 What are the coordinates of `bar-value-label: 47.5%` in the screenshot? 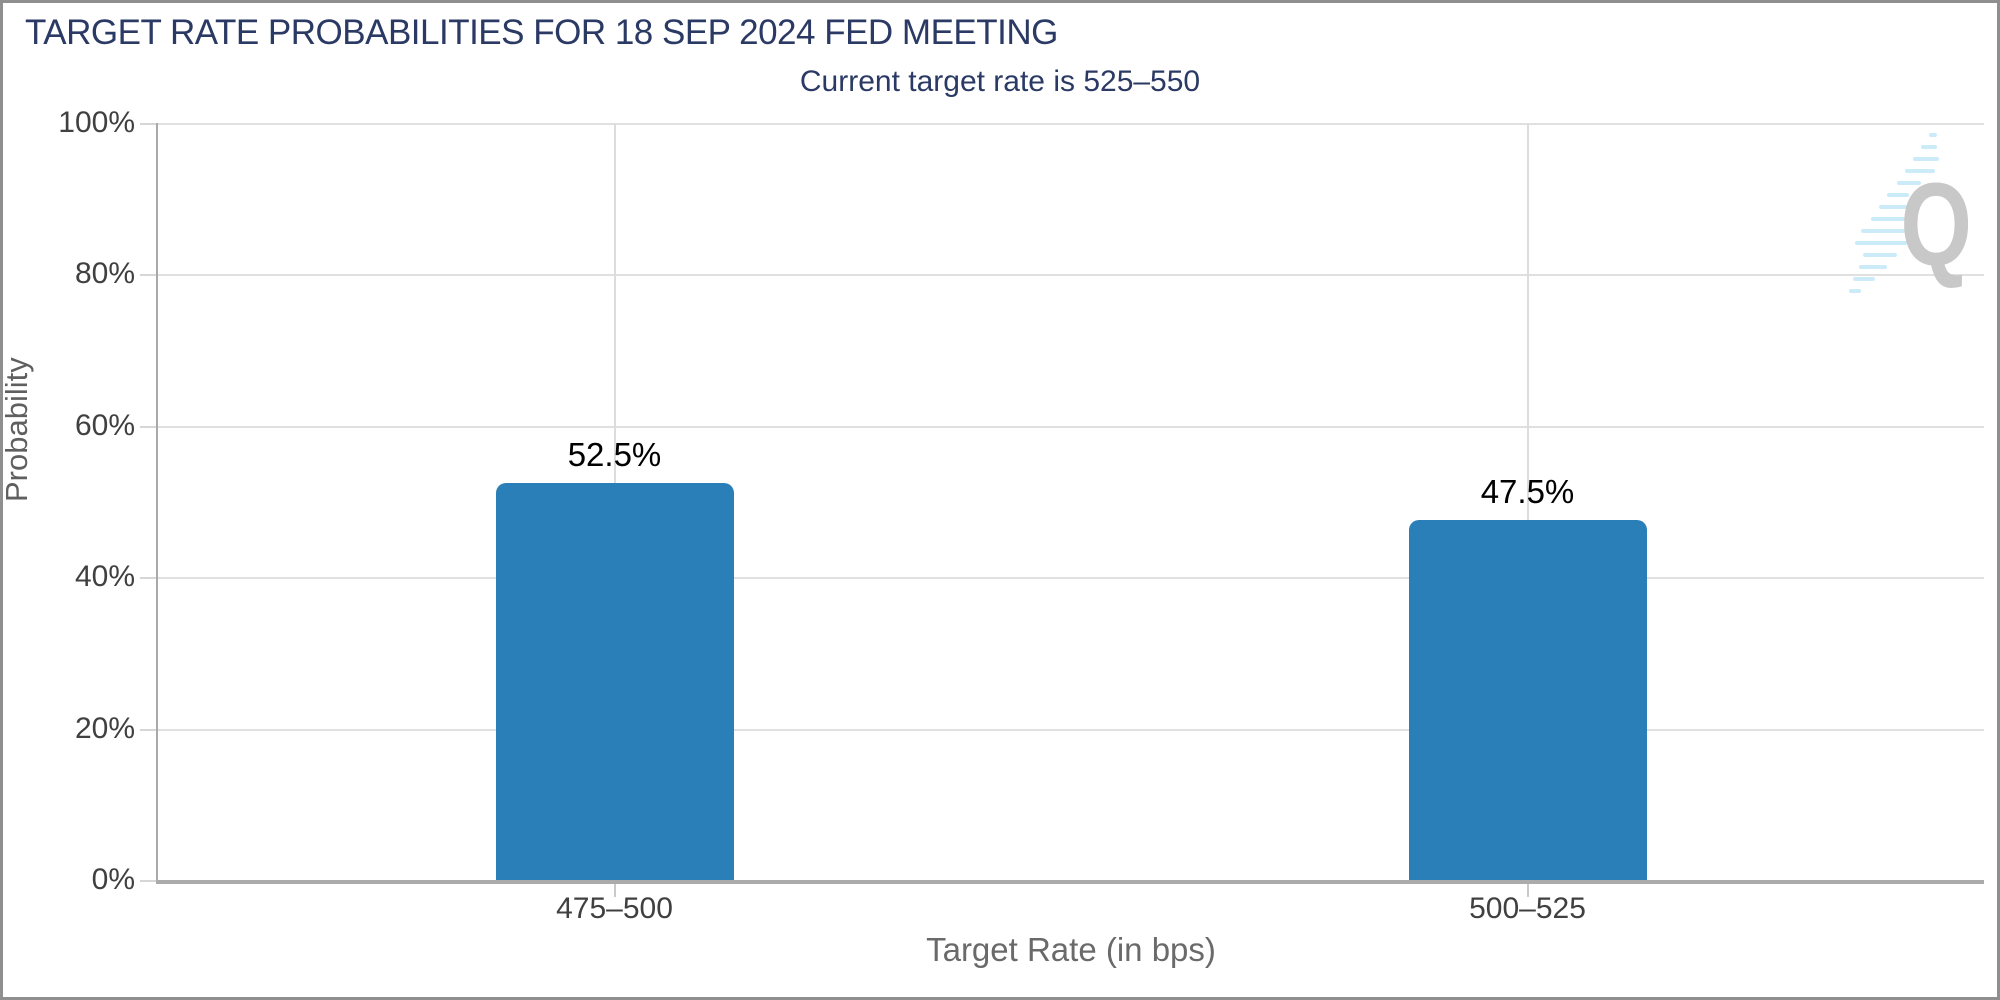 It's located at (1527, 492).